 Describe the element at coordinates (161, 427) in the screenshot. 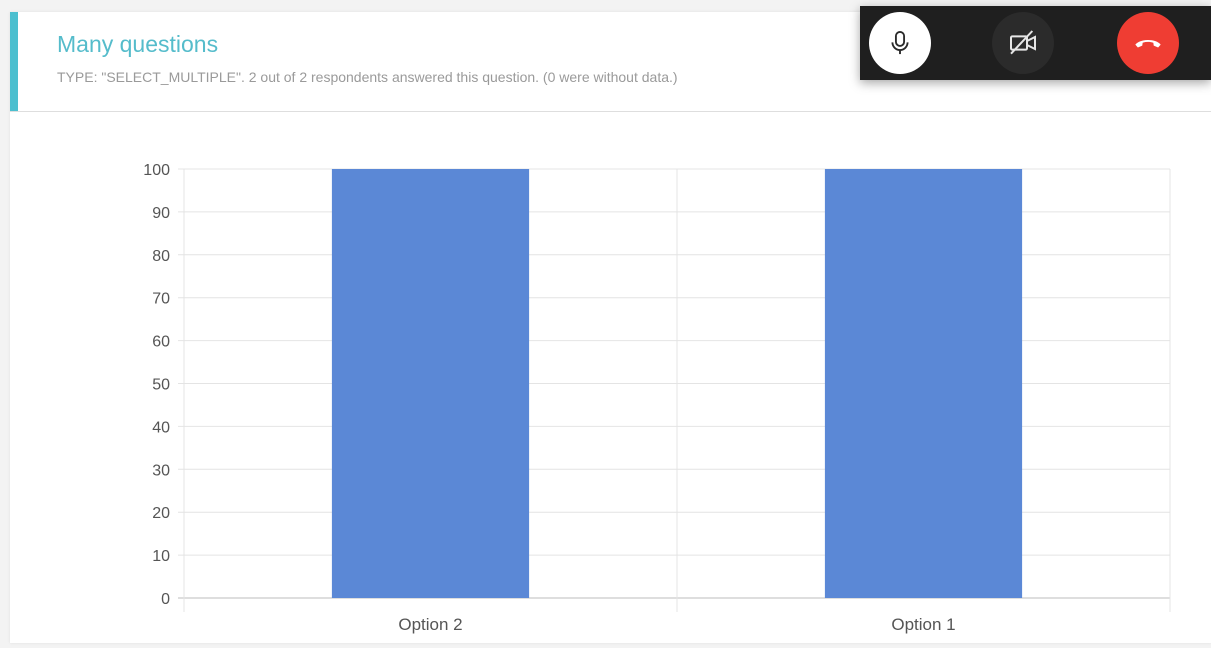

I see `y-tick-label: 40` at that location.